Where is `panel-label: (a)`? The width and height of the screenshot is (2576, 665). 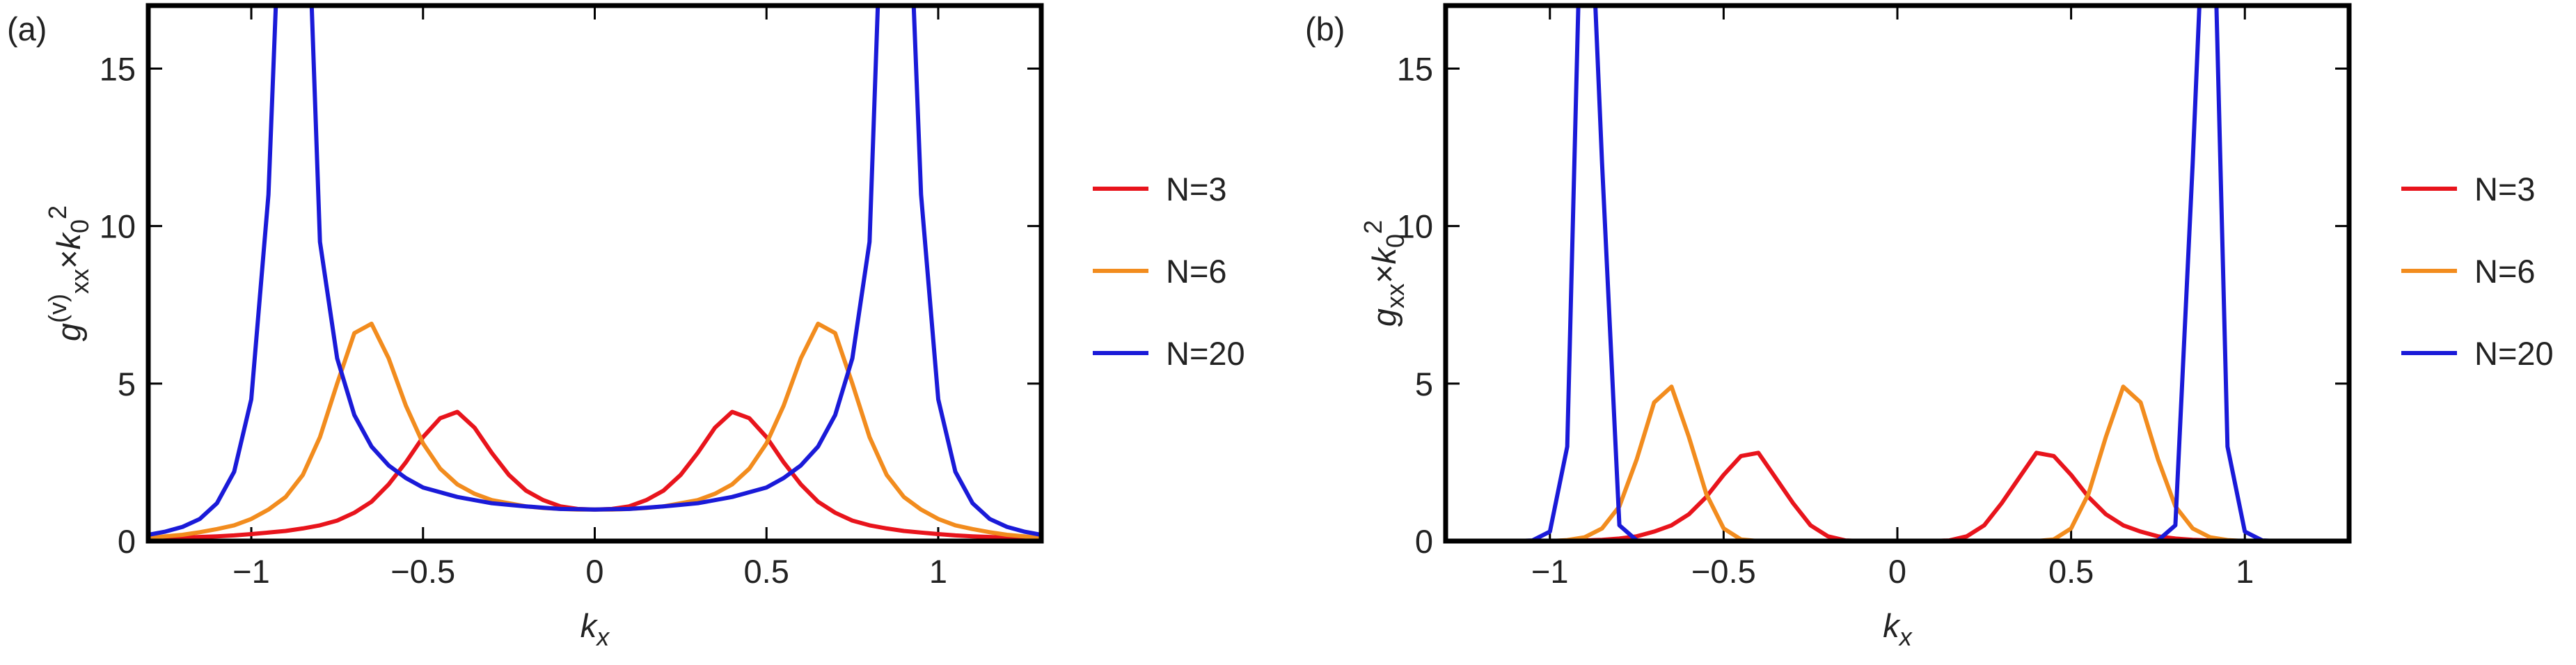
panel-label: (a) is located at coordinates (27, 29).